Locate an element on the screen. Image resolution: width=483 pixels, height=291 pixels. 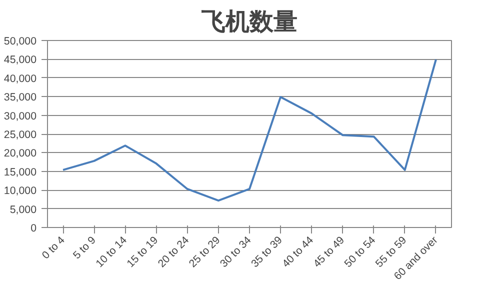
y-tick-label: 10,000 is located at coordinates (20, 191).